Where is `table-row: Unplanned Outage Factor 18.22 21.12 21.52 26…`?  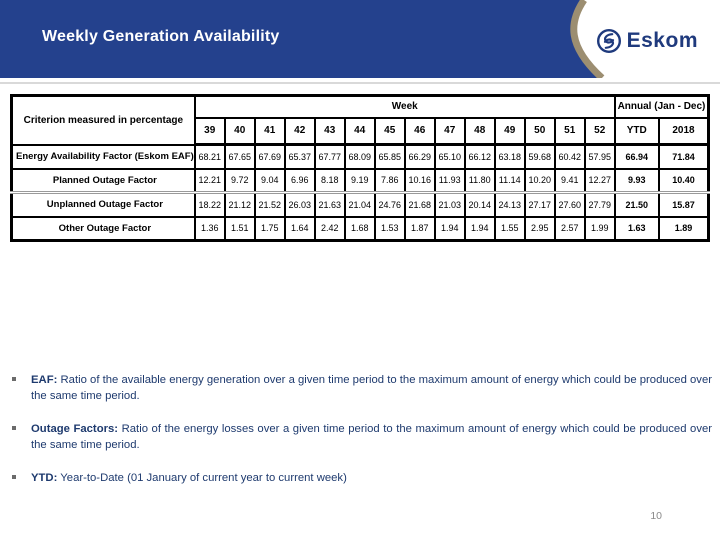
table-row: Unplanned Outage Factor 18.22 21.12 21.52 26… is located at coordinates (360, 204).